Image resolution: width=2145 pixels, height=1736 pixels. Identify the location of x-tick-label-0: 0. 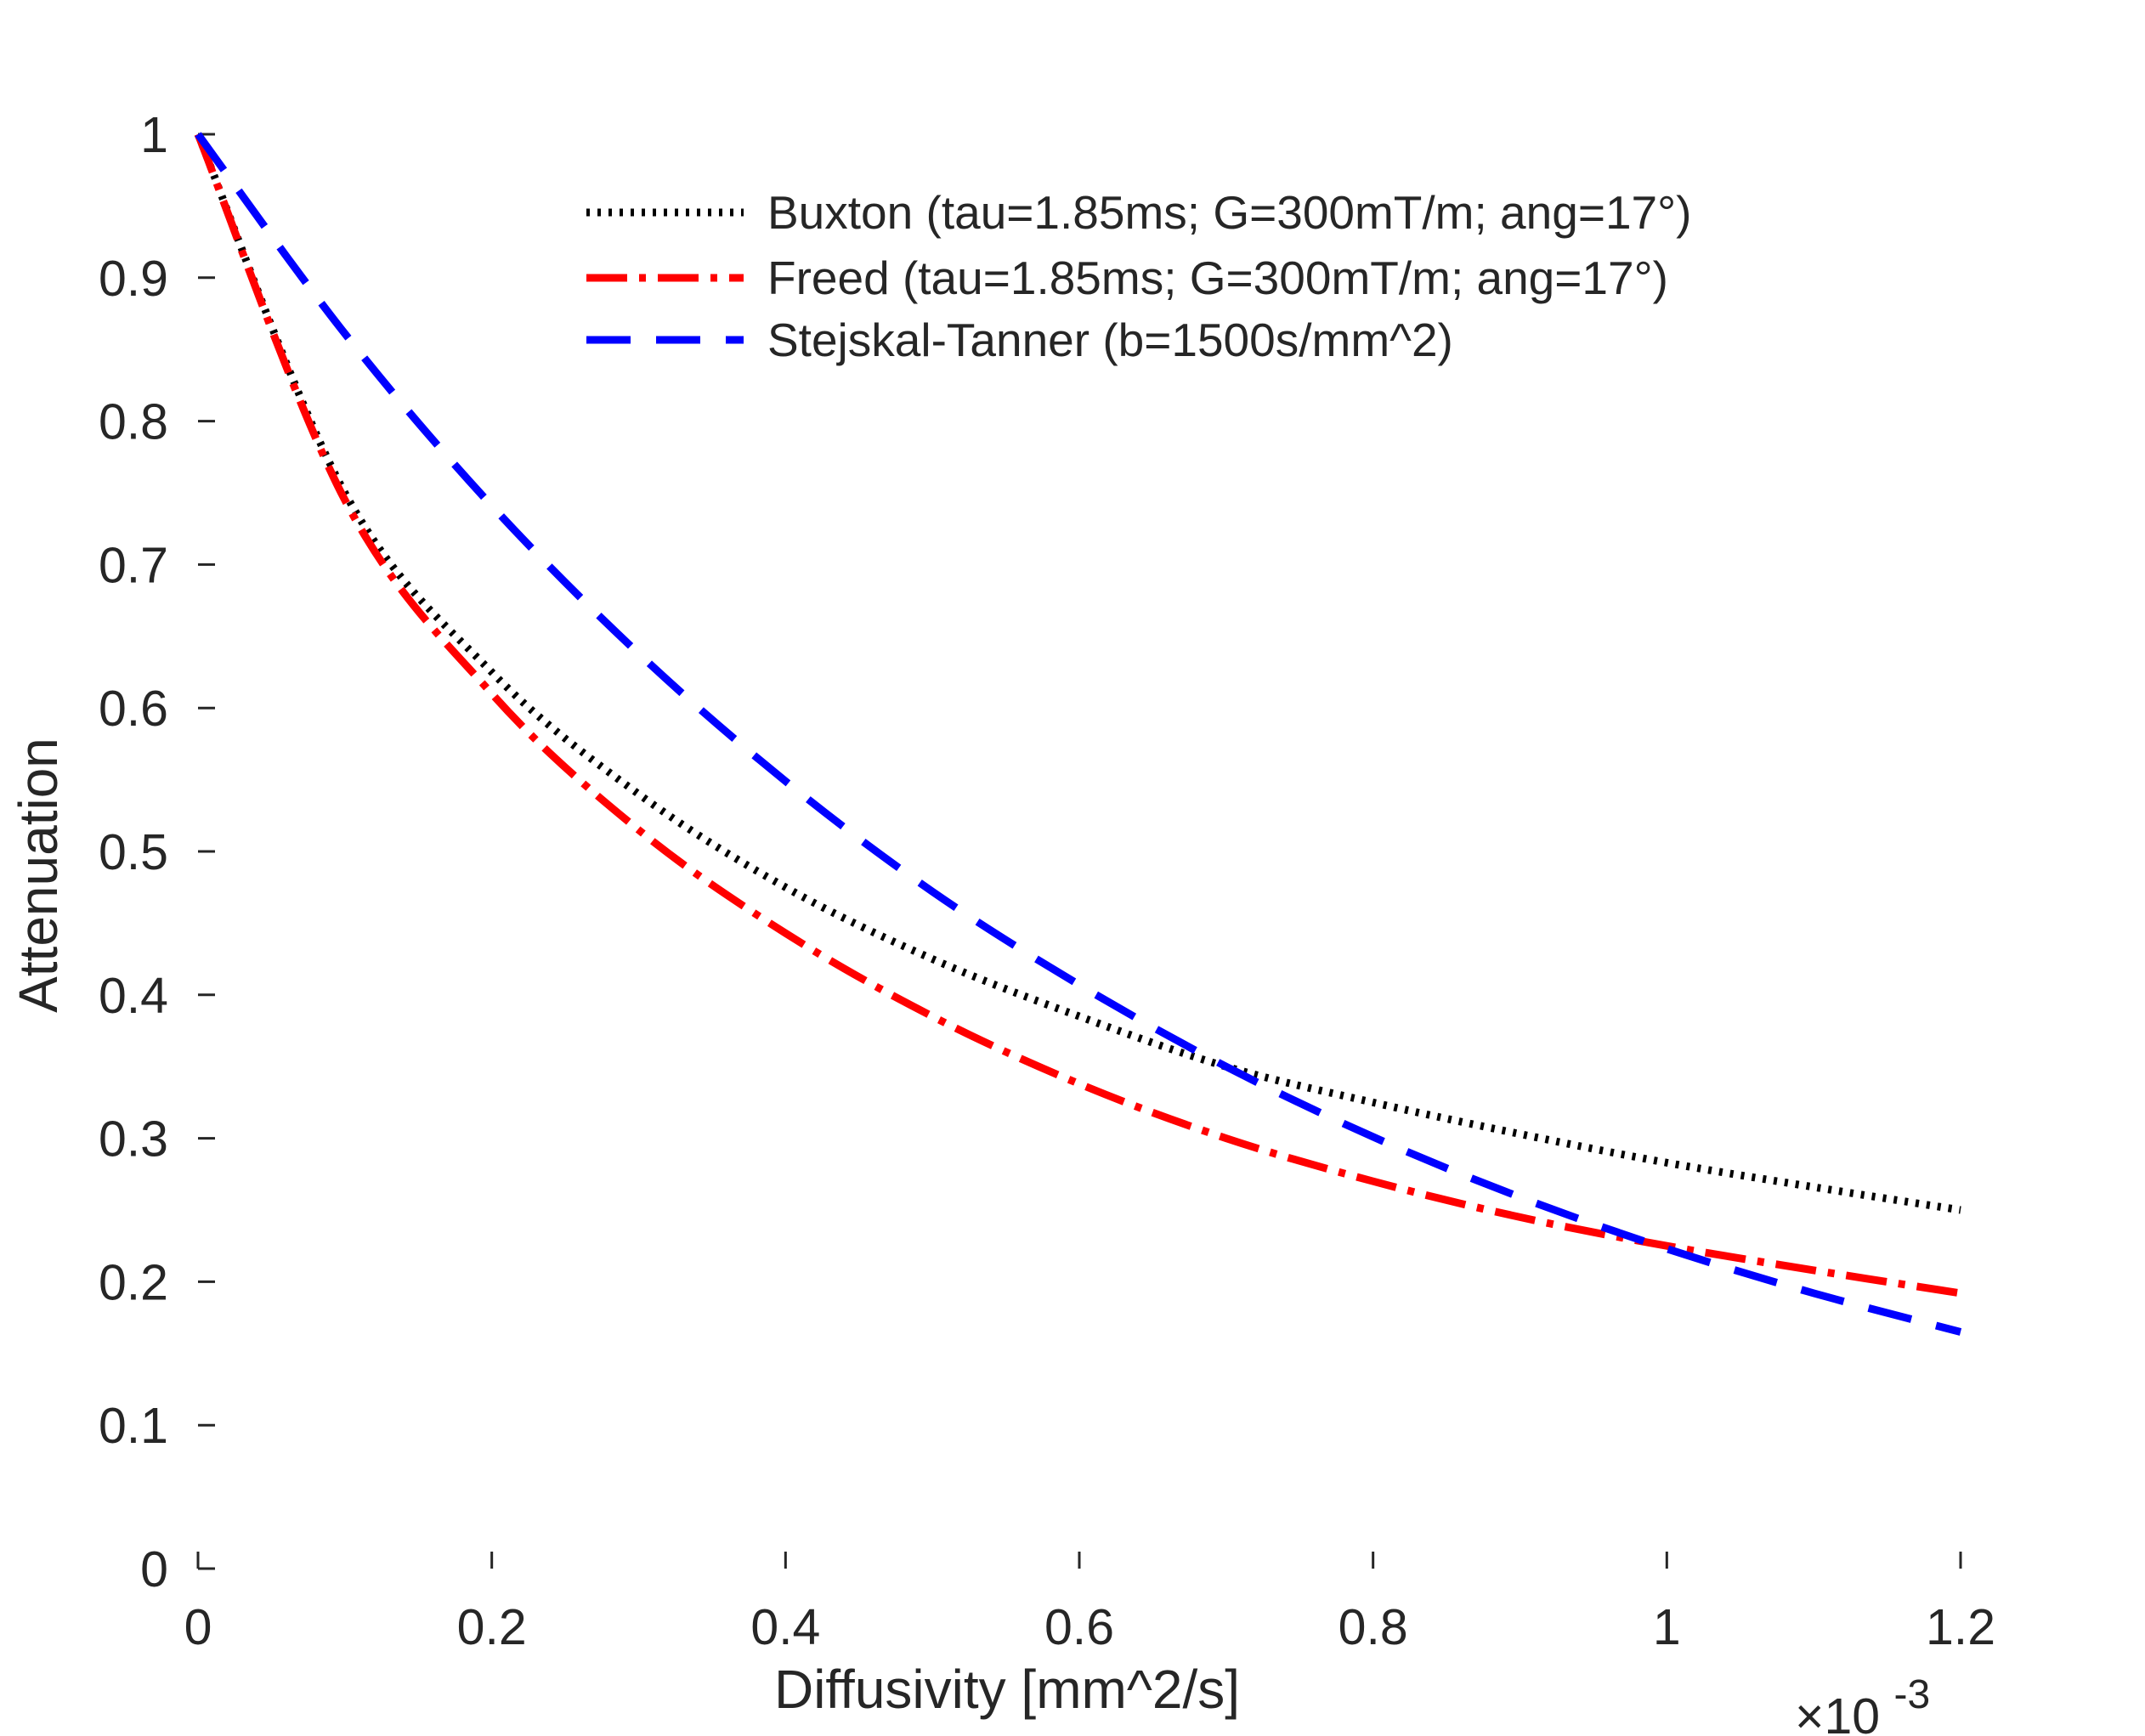
(198, 1627).